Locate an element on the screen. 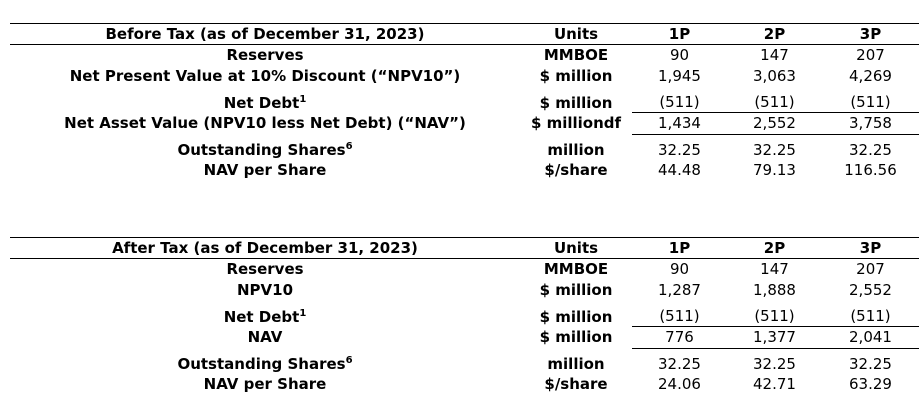 The width and height of the screenshot is (922, 401). table-row-nav-per-share: NAV per Share $/share 44.48 79.13 116.56 is located at coordinates (464, 170).